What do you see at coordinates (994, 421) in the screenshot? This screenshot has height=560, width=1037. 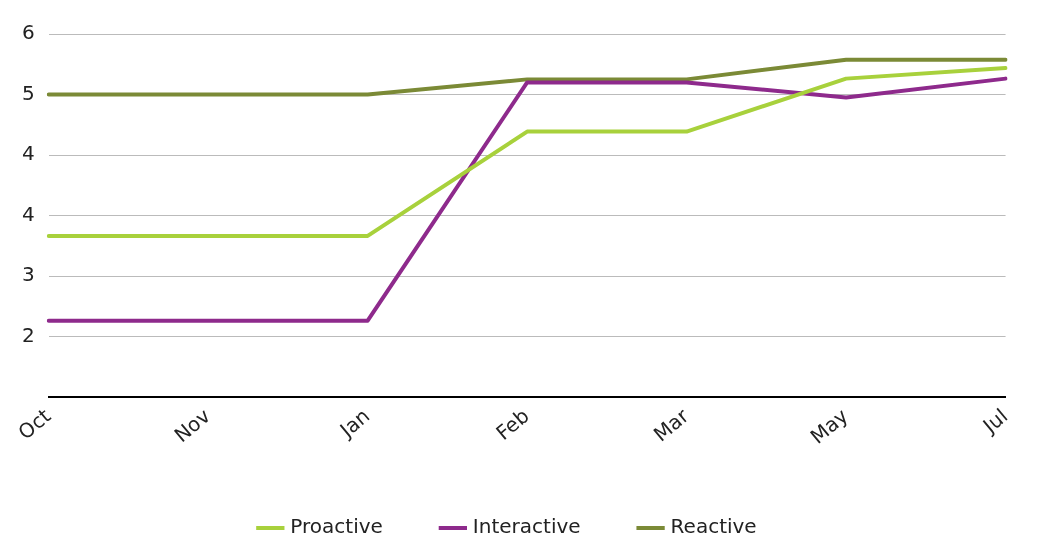 I see `x-tick-label: Jul` at bounding box center [994, 421].